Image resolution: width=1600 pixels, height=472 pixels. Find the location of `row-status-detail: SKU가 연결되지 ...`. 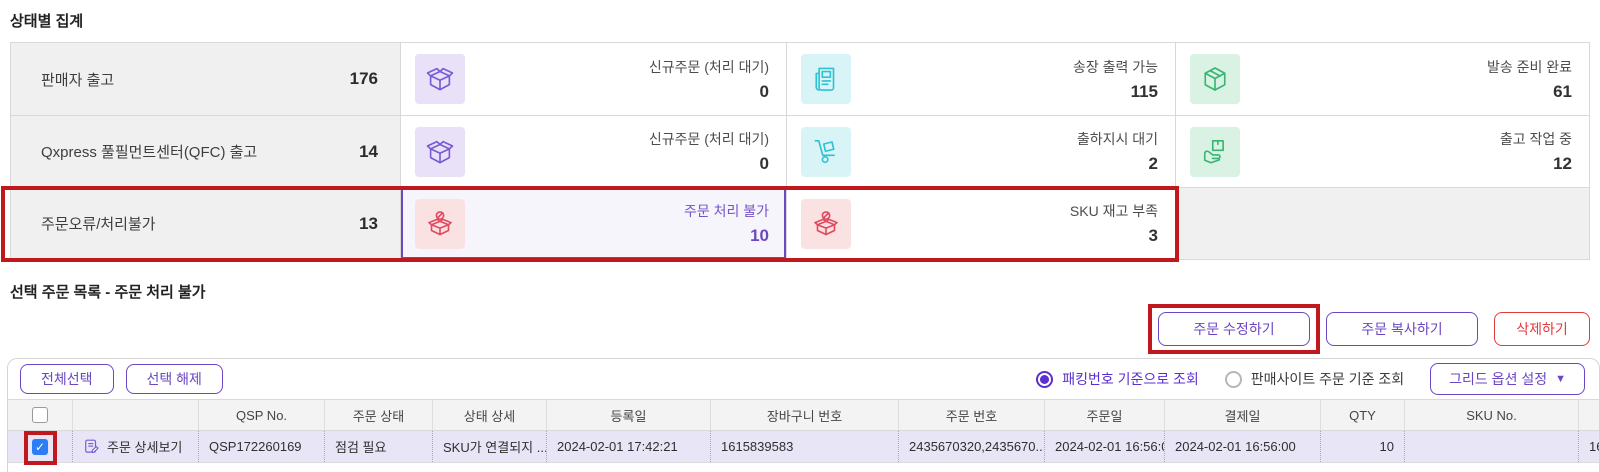

row-status-detail: SKU가 연결되지 ... is located at coordinates (489, 446).